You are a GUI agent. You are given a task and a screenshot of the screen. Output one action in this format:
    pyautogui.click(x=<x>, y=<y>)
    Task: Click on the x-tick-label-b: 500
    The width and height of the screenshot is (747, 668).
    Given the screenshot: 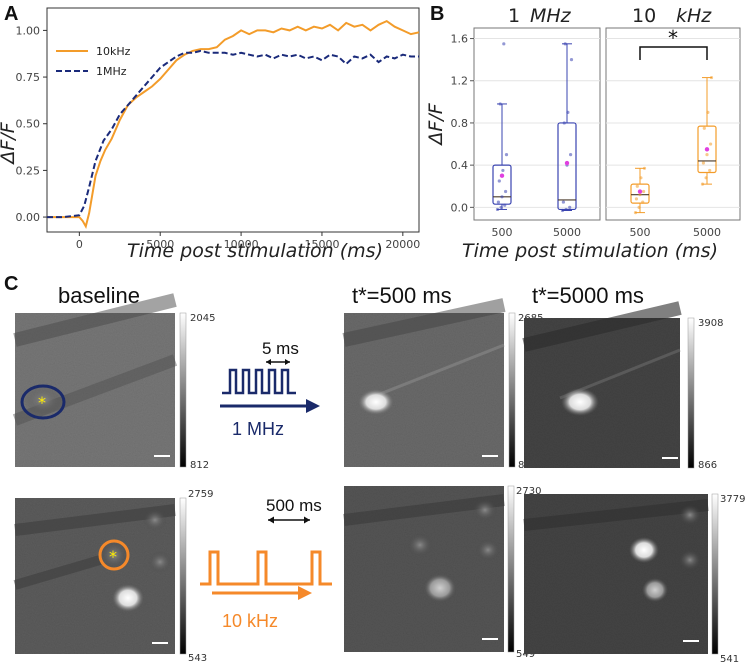 What is the action you would take?
    pyautogui.click(x=502, y=232)
    